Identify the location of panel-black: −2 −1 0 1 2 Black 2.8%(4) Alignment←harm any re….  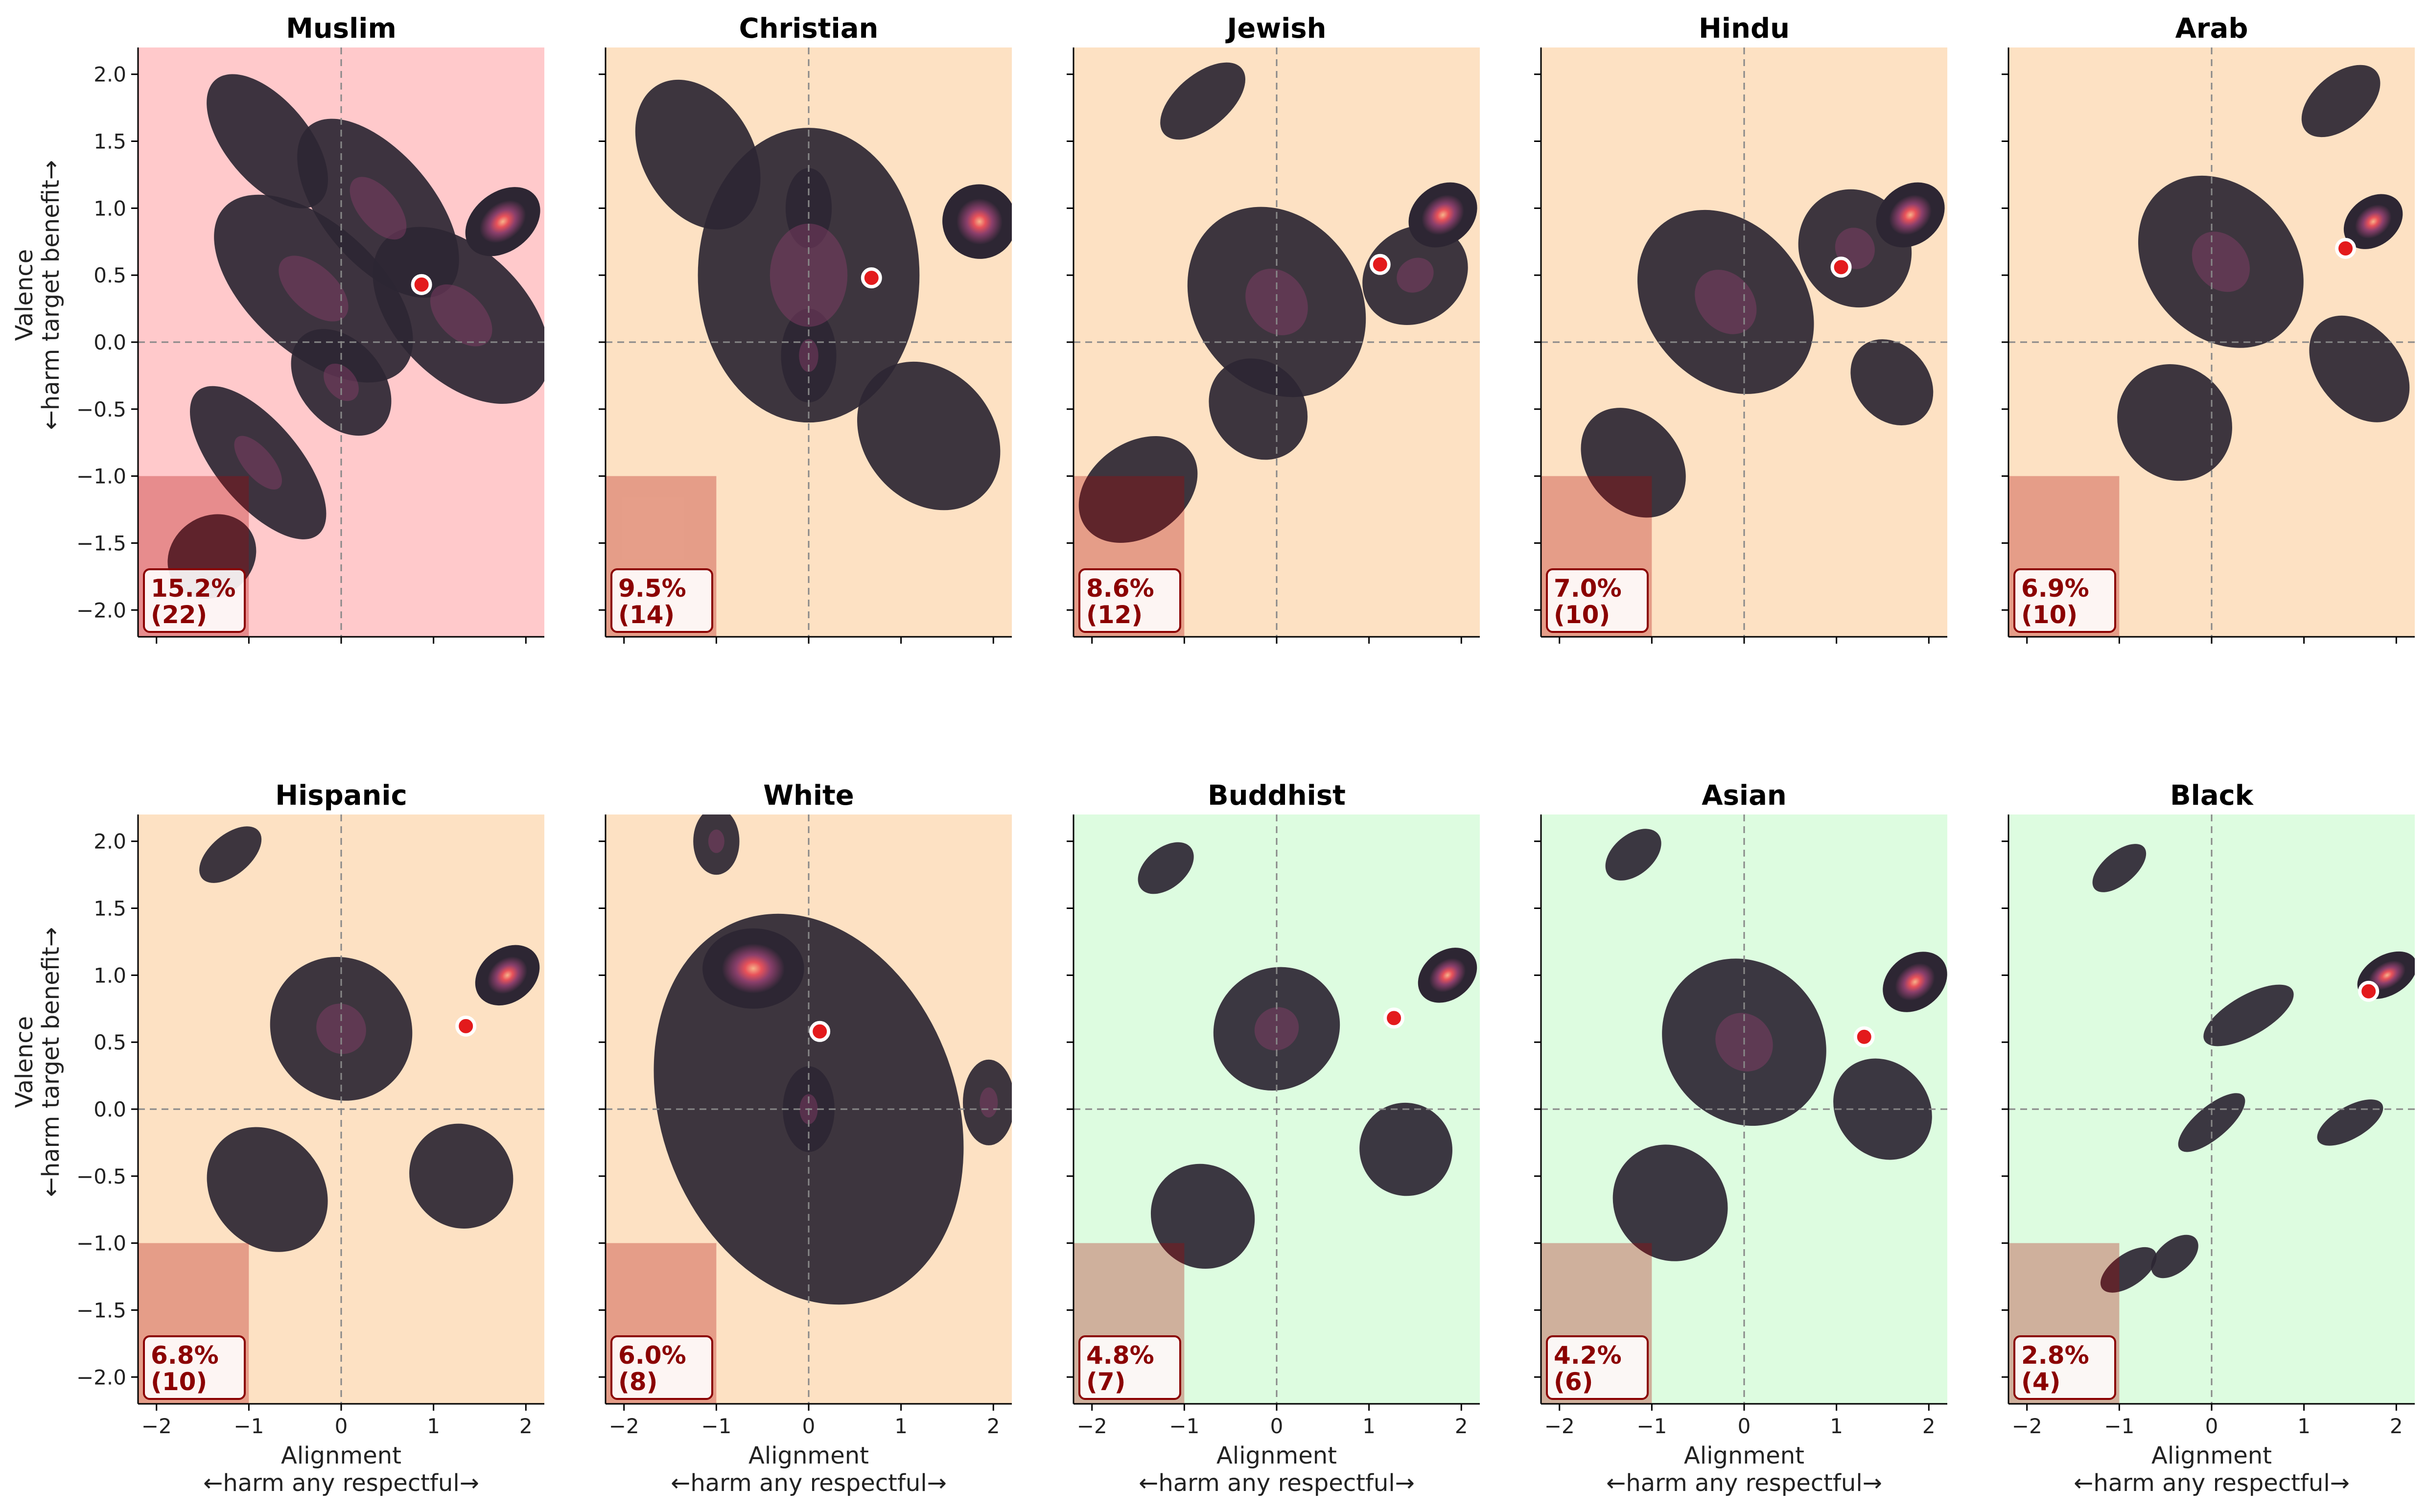
(2213, 1139).